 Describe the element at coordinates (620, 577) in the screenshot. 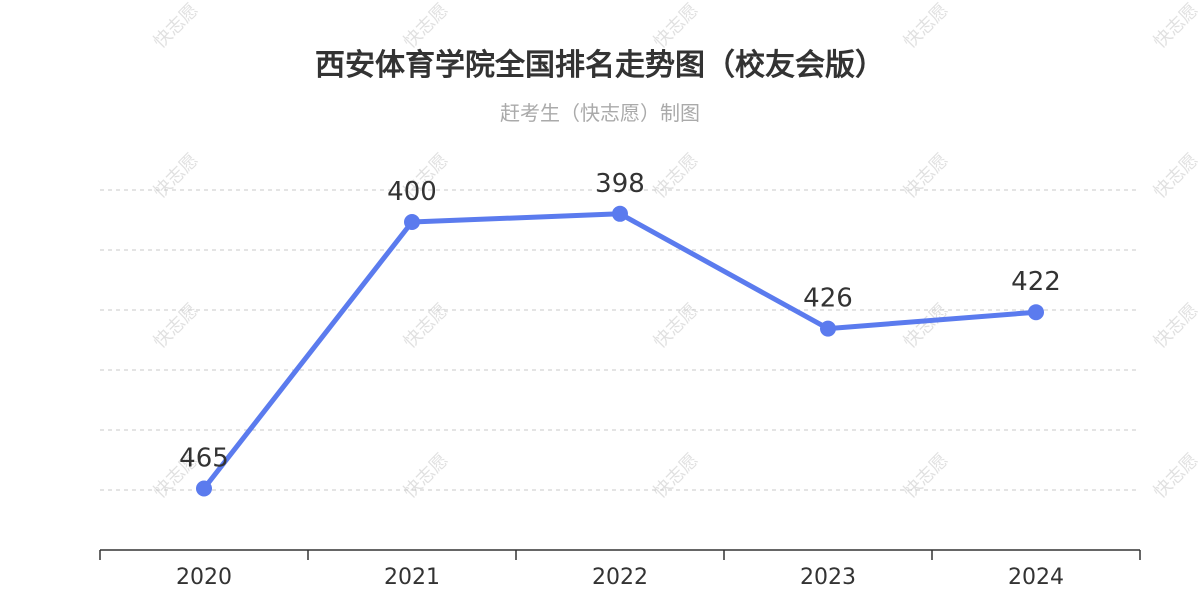

I see `x-tick-label: 2022` at that location.